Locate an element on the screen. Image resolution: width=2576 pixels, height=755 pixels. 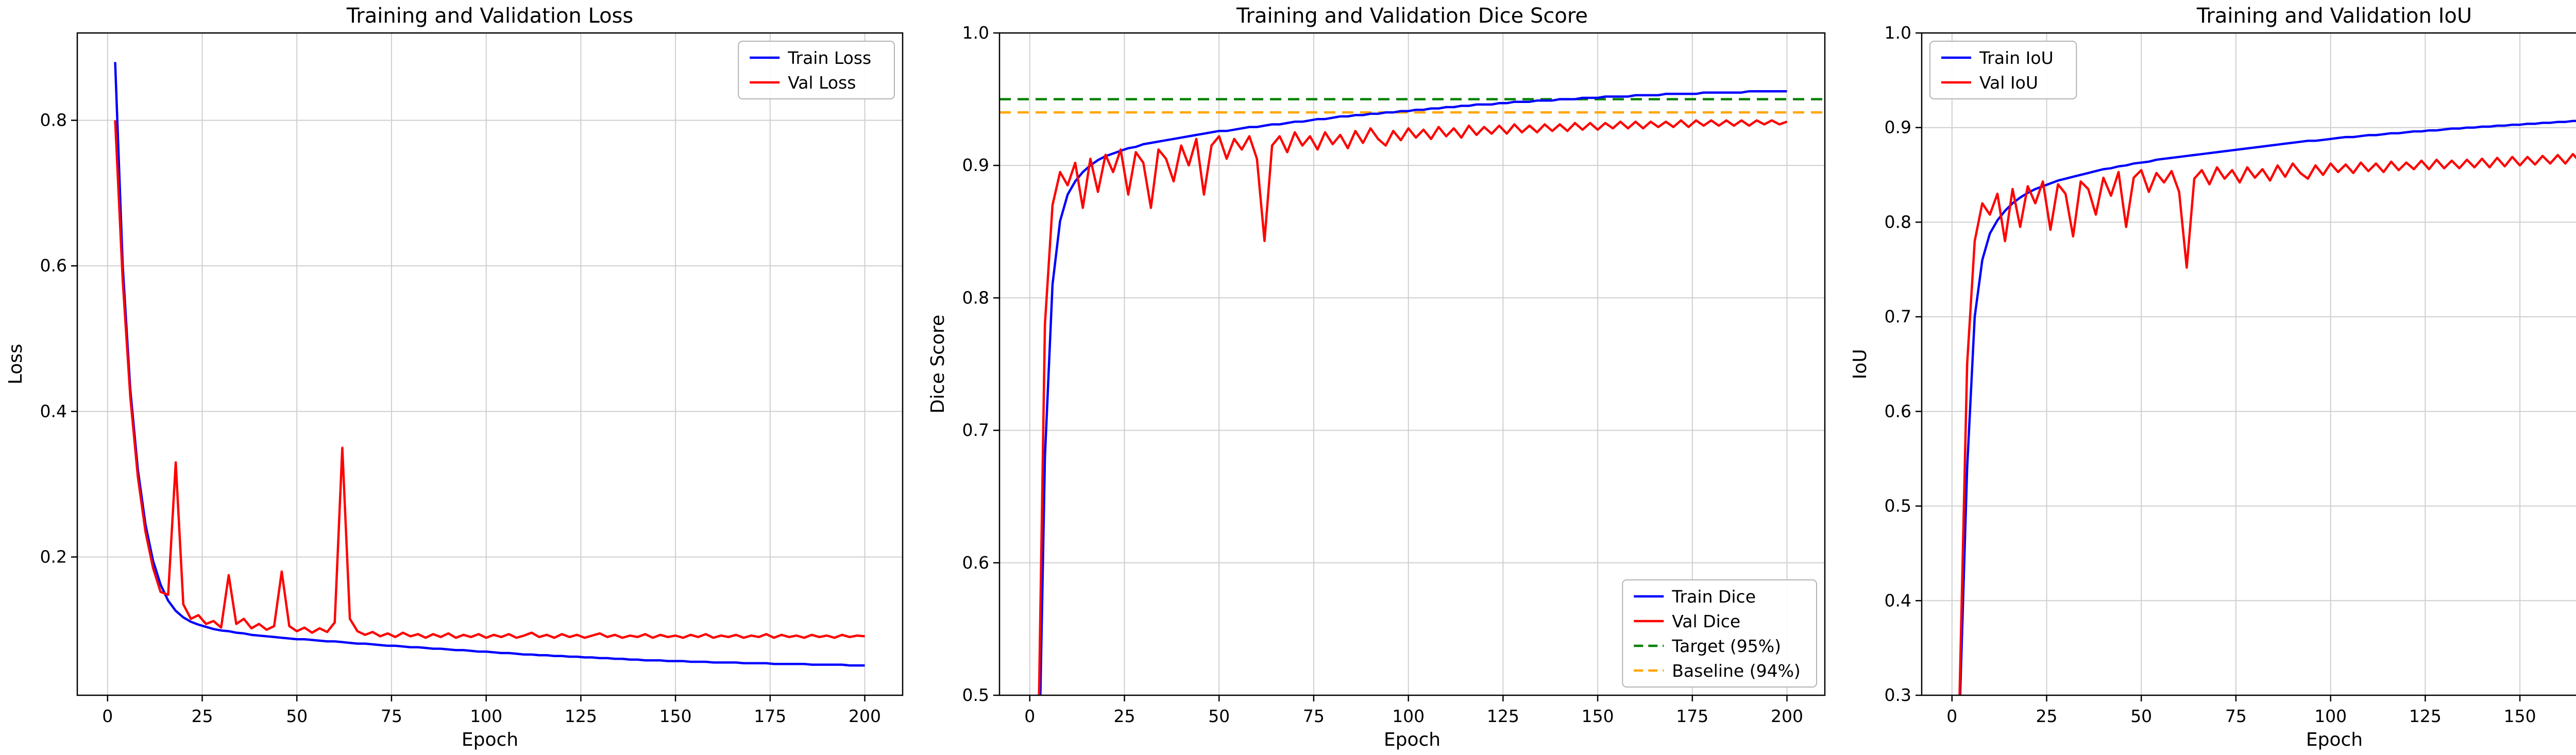
legend: Train IoU Val IoU is located at coordinates (2003, 70).